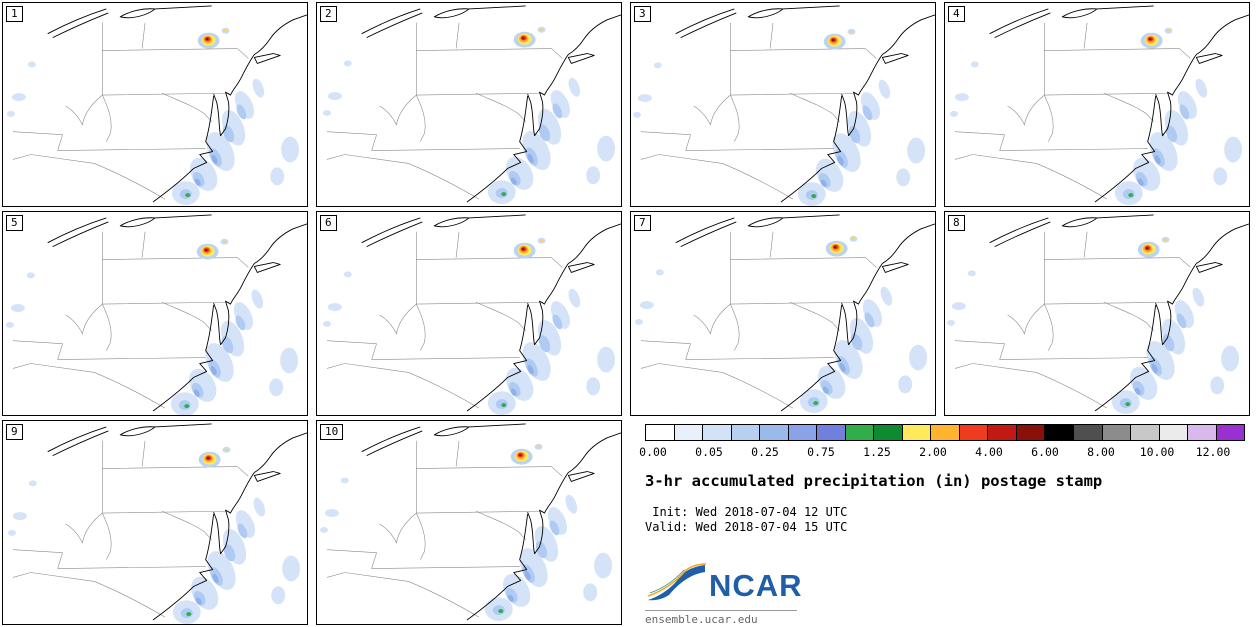 The height and width of the screenshot is (627, 1260). I want to click on colorbar-tick: 2.00, so click(933, 452).